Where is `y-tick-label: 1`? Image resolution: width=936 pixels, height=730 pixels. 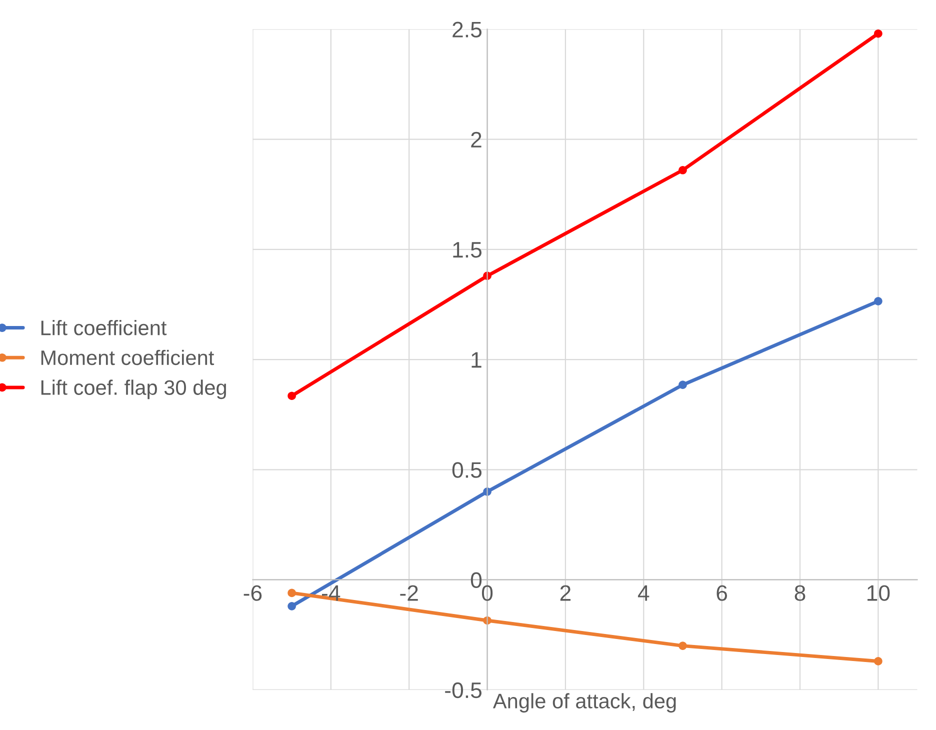
y-tick-label: 1 is located at coordinates (477, 360).